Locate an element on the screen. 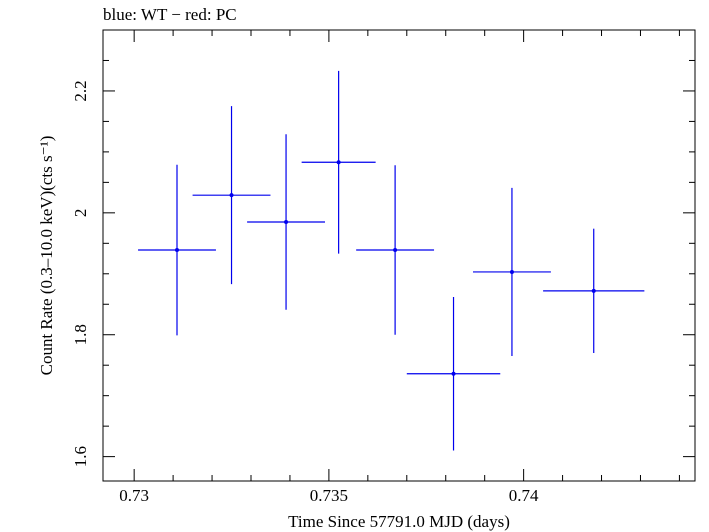 Image resolution: width=709 pixels, height=532 pixels. y-tick-label: 1.6 is located at coordinates (80, 456).